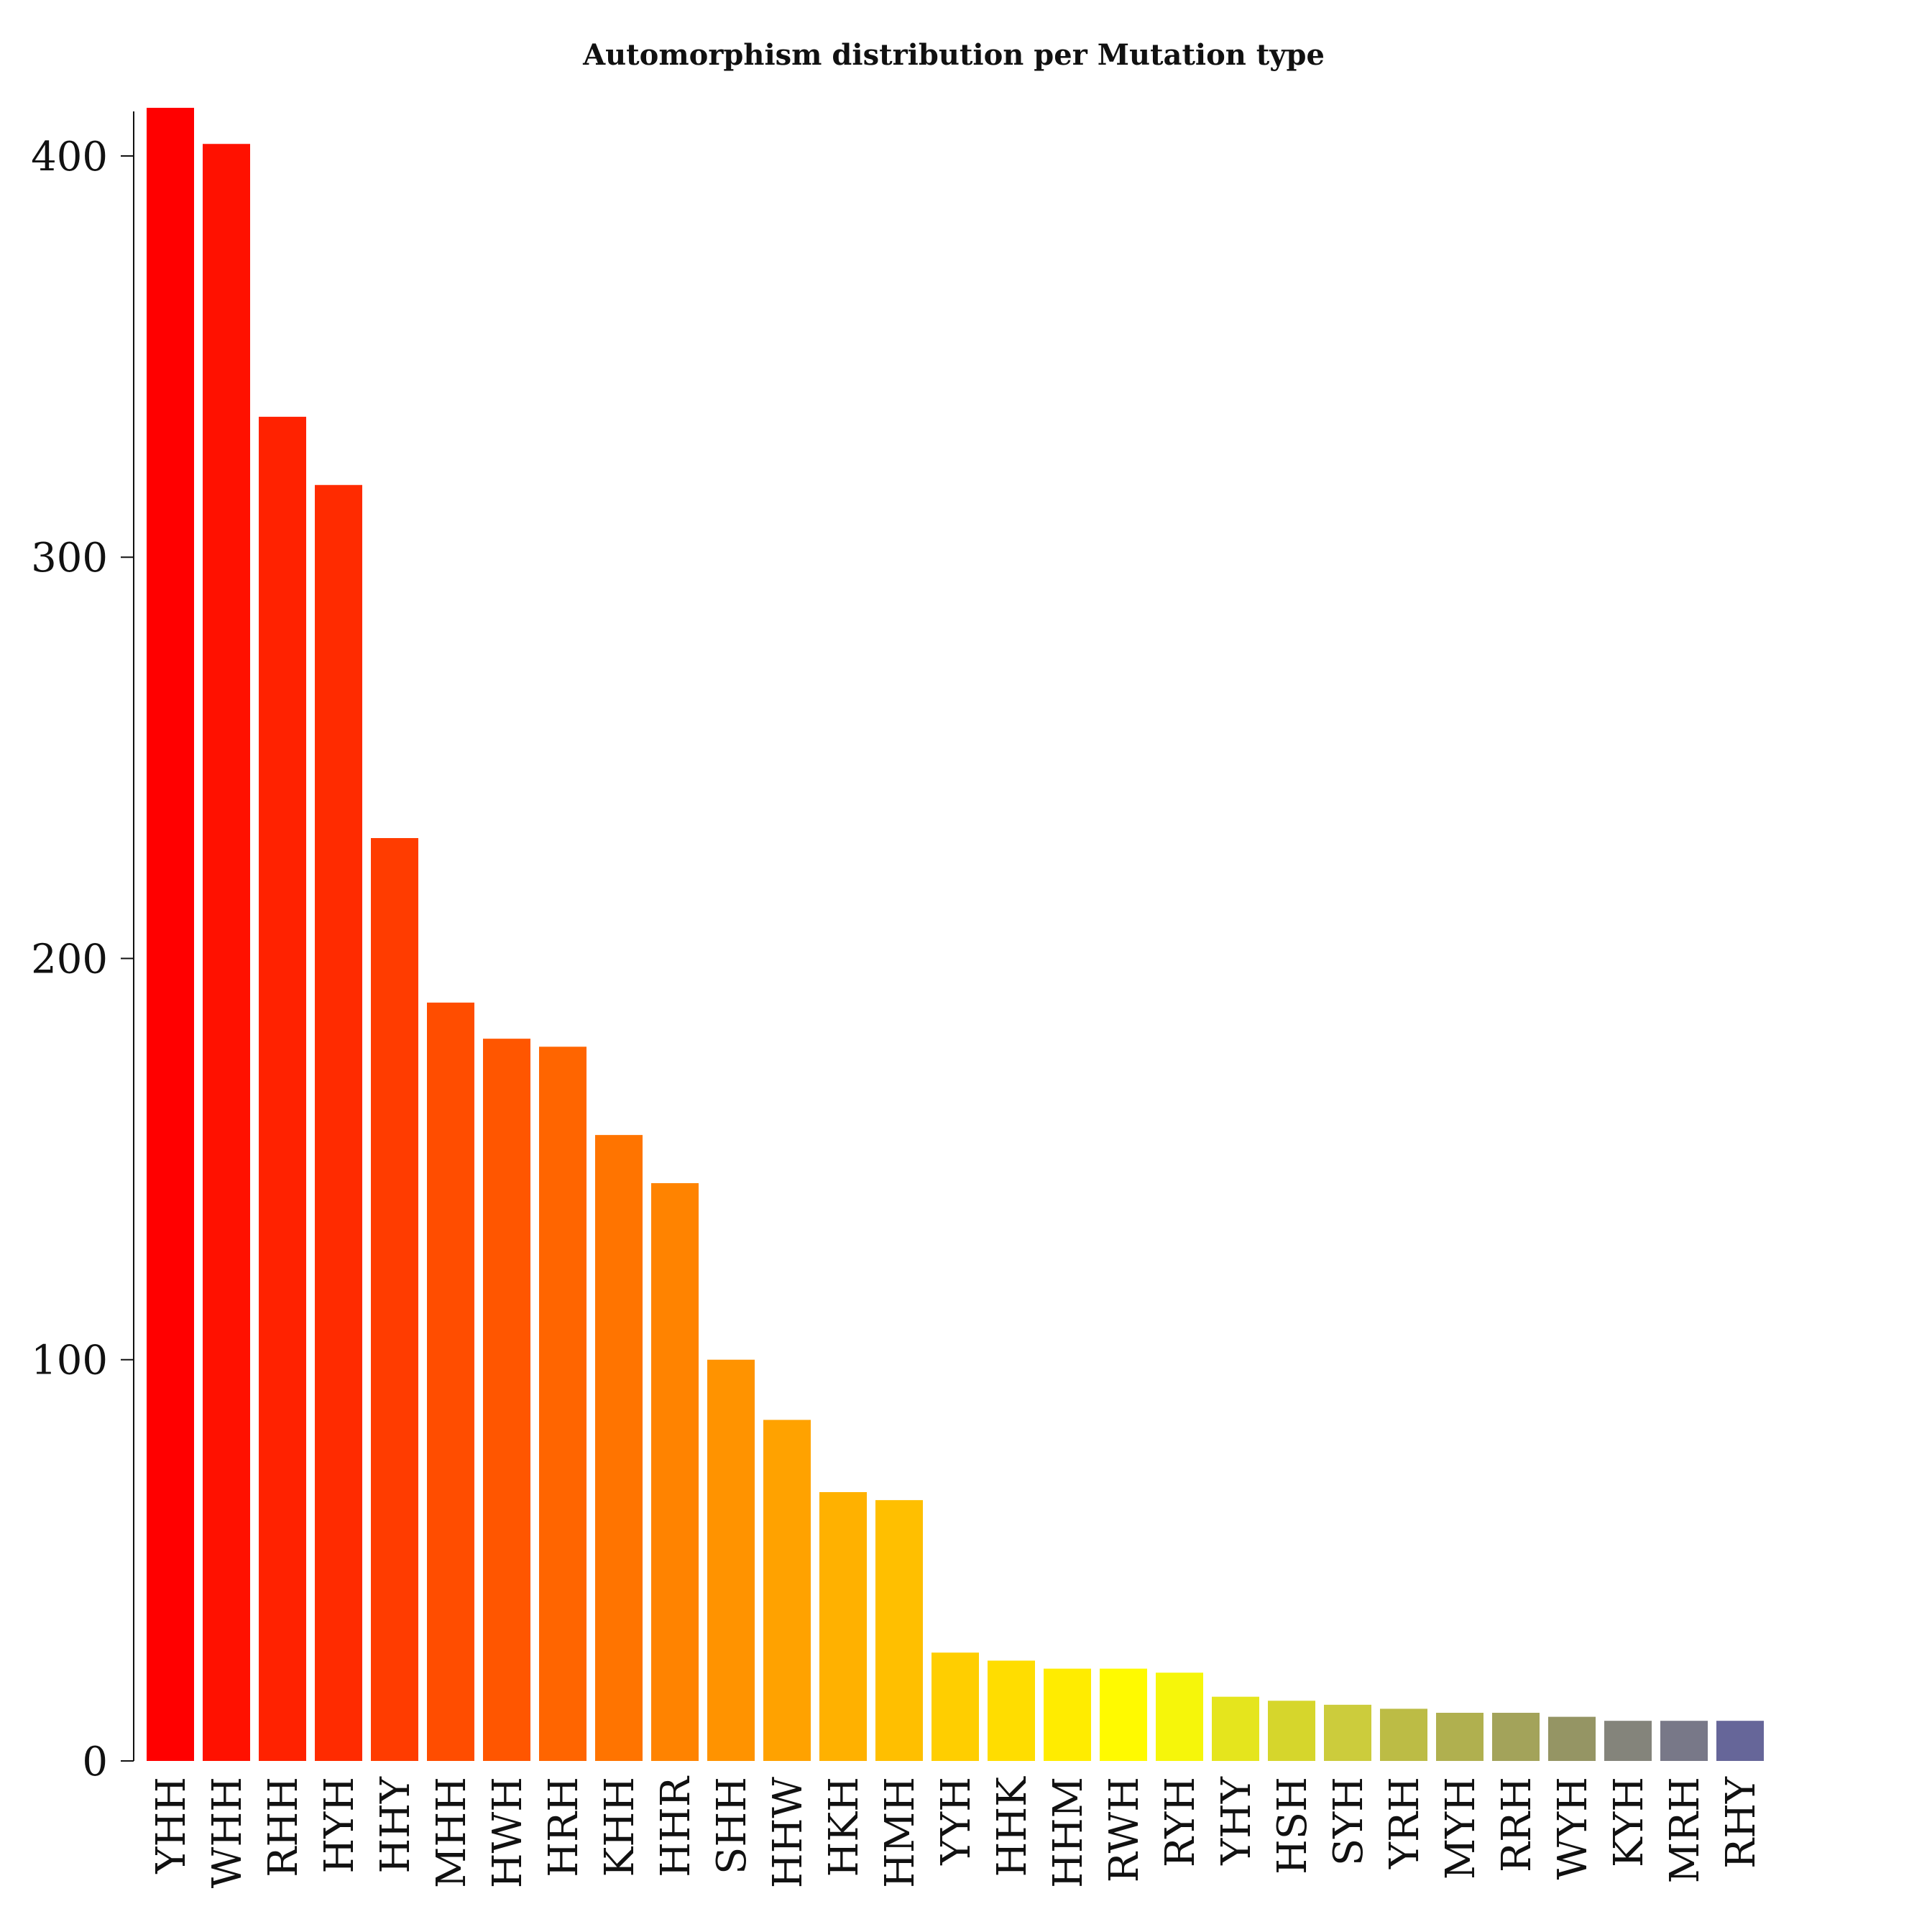 Image resolution: width=1932 pixels, height=1932 pixels. What do you see at coordinates (171, 1825) in the screenshot?
I see `x-tick-label: YHH` at bounding box center [171, 1825].